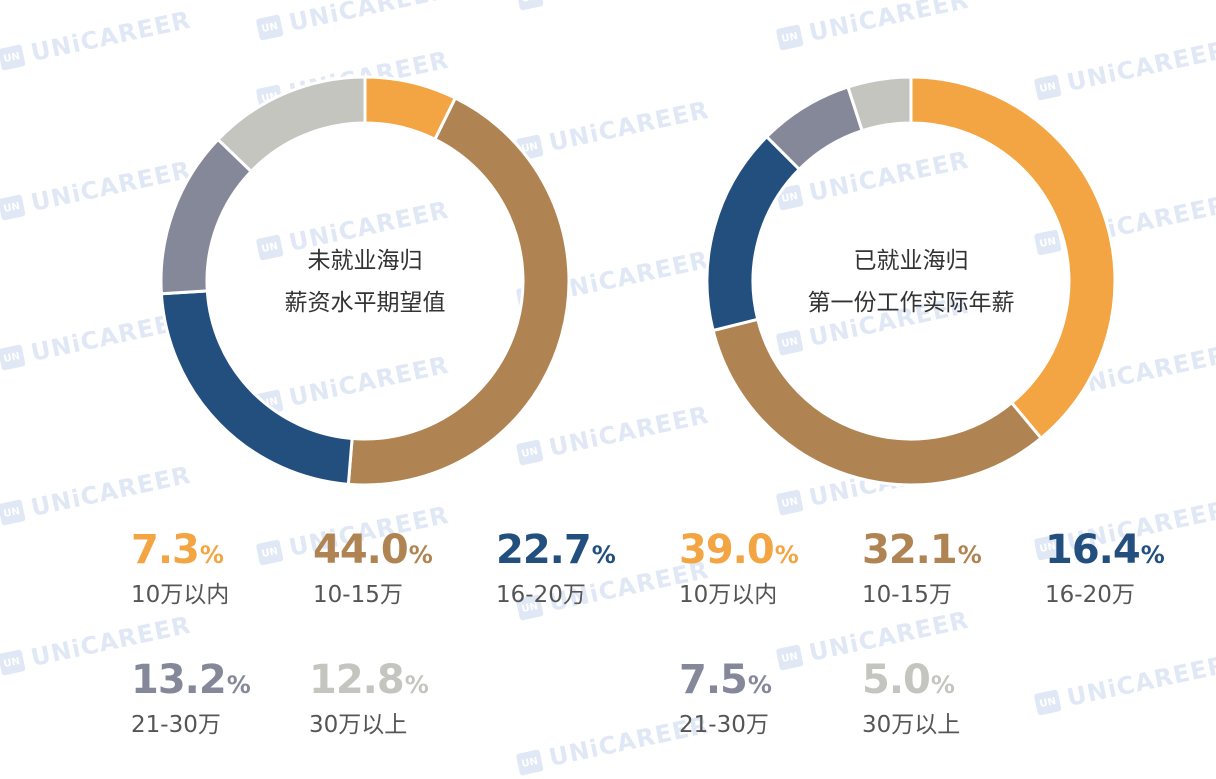 The image size is (1216, 779). Describe the element at coordinates (911, 261) in the screenshot. I see `chart-title-line-1: 已就业海归` at that location.